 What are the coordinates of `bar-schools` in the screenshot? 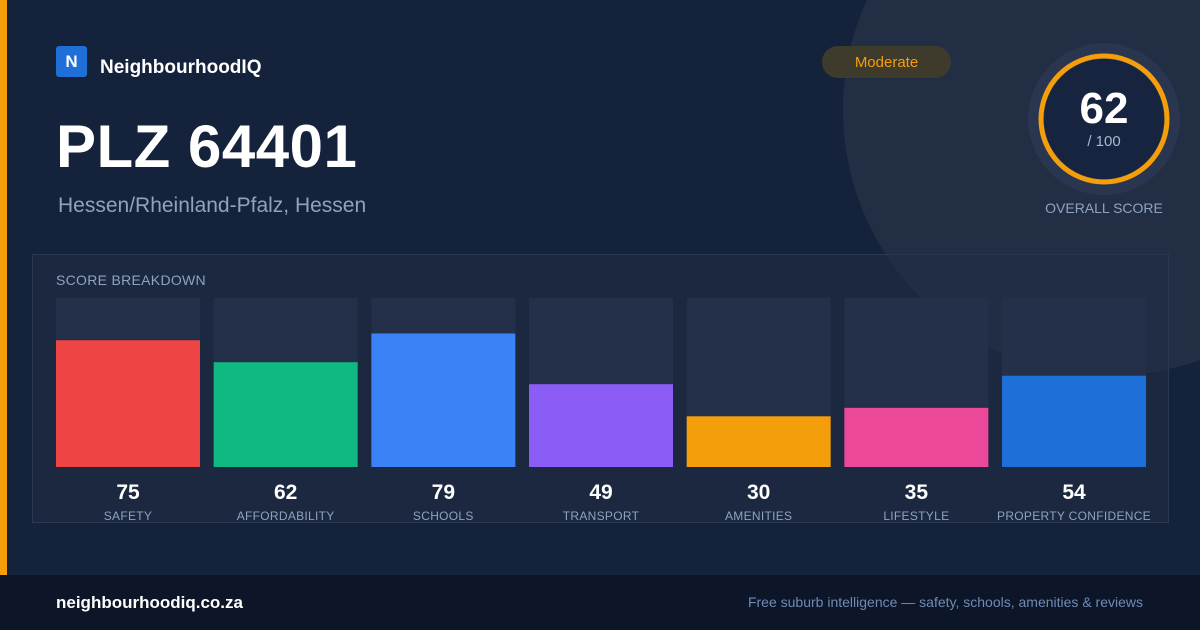 It's located at (443, 400).